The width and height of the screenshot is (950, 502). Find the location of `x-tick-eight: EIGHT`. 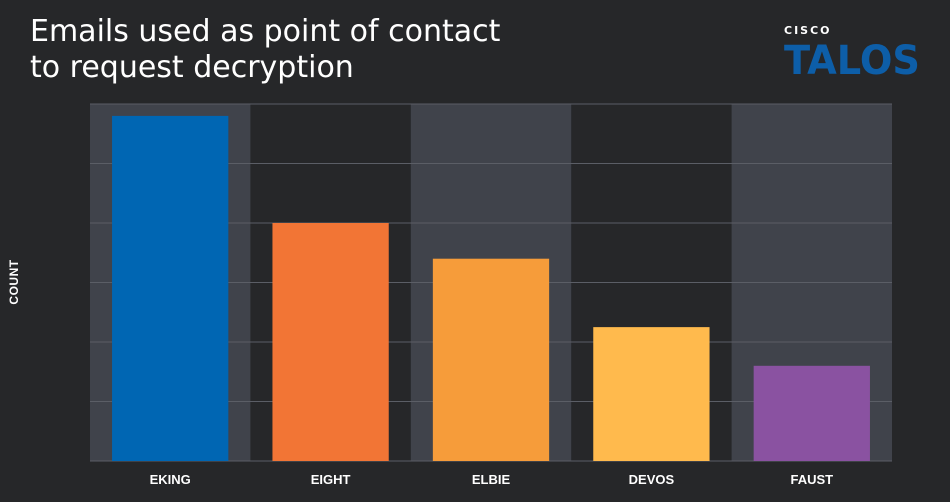

x-tick-eight: EIGHT is located at coordinates (331, 479).